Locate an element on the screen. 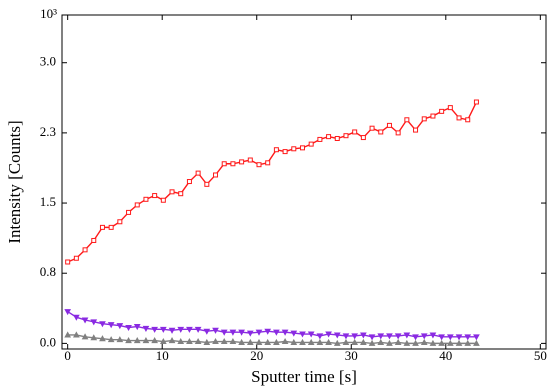  y-tick-label: 2.3 is located at coordinates (48, 131).